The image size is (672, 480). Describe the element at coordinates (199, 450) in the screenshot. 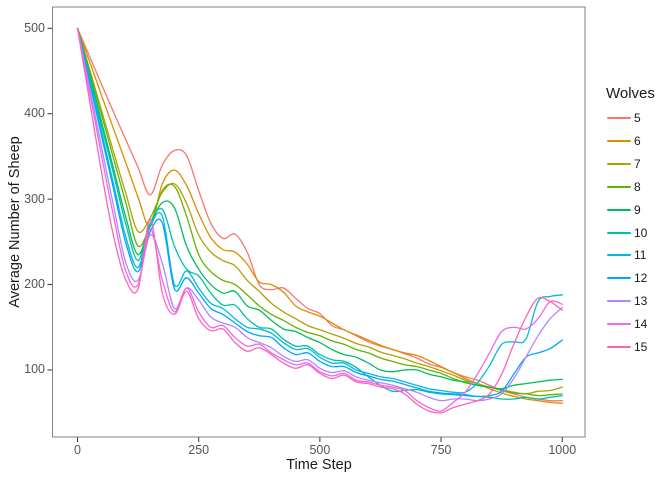

I see `x-tick-label: 250` at that location.